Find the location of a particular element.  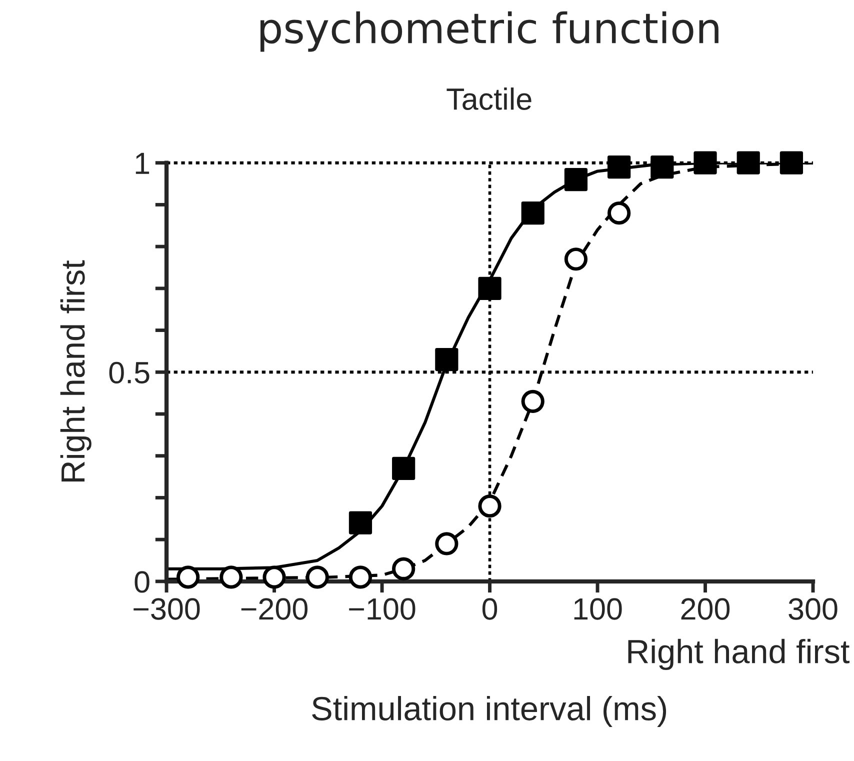

x-tick-label: −300 is located at coordinates (167, 609).